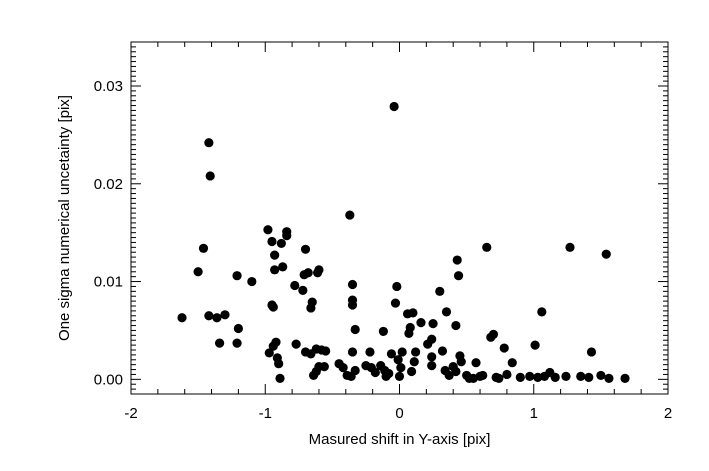  I want to click on y-tick-label: 0.02, so click(108, 184).